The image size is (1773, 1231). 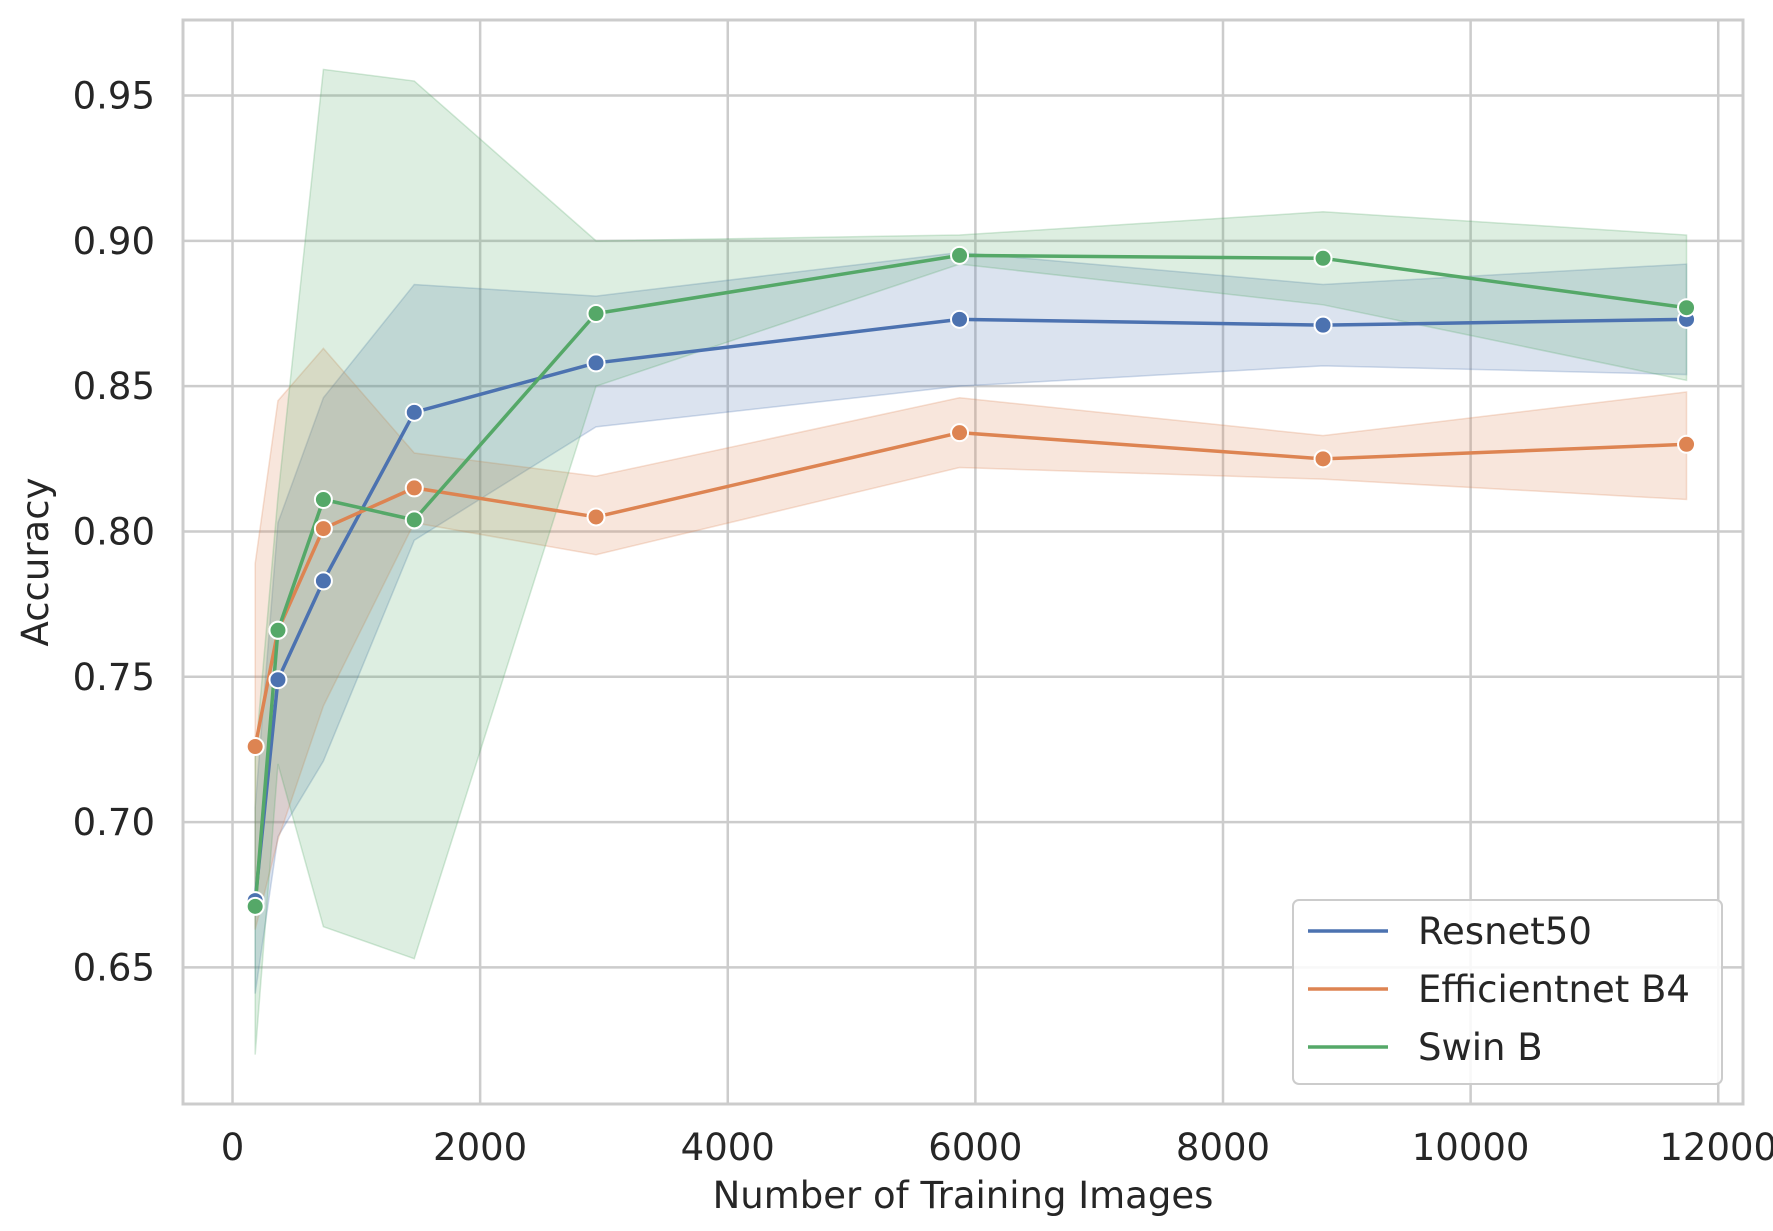 I want to click on x-tick-label: 6000, so click(x=975, y=1147).